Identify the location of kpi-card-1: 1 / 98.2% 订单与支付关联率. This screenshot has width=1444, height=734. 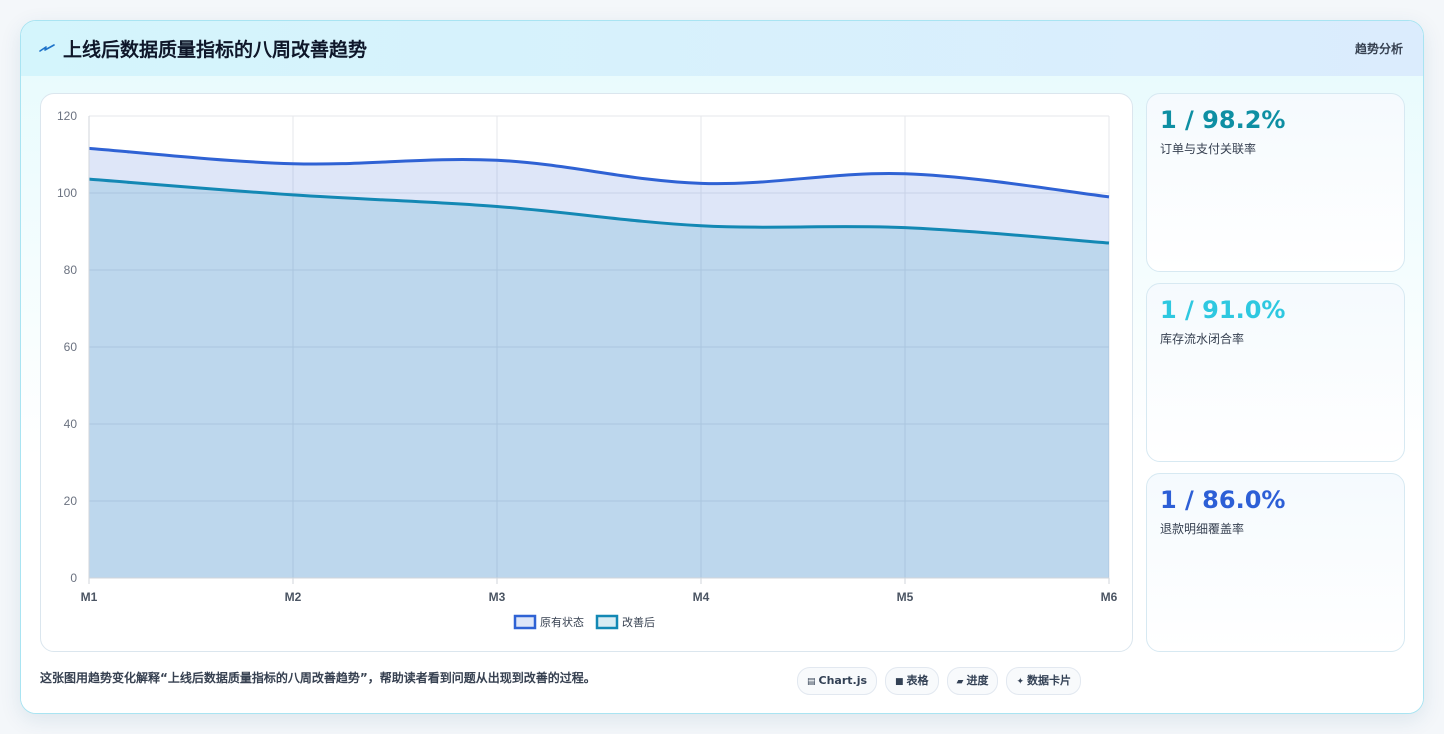
(1275, 182).